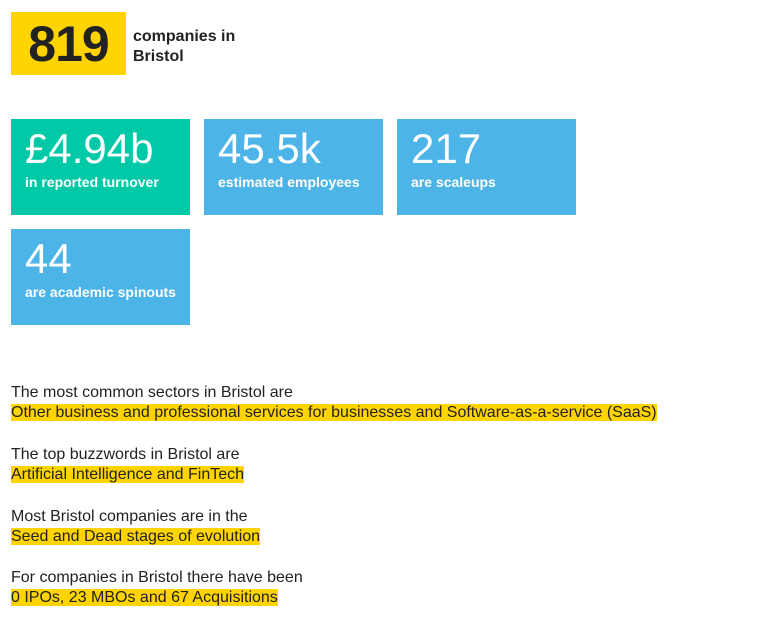 This screenshot has height=638, width=773. I want to click on fact-intro: The most common sectors in Bristol are, so click(152, 392).